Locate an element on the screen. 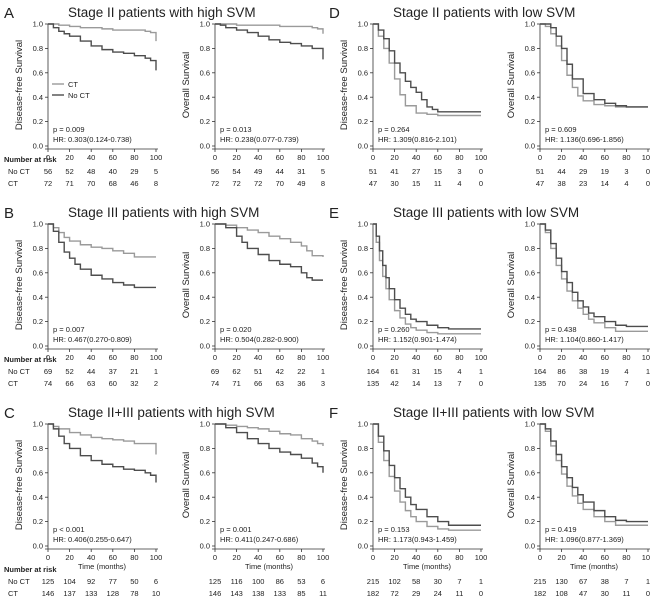  risk-count: 51 is located at coordinates (258, 371).